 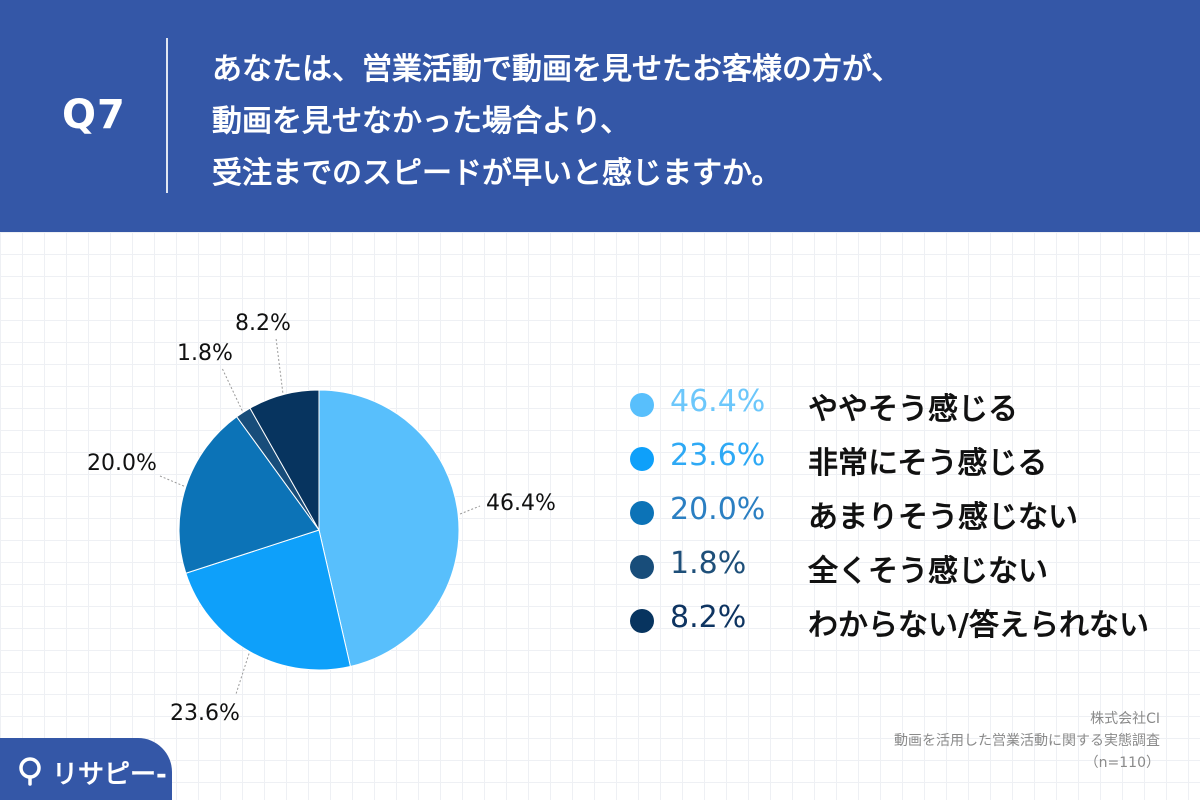 What do you see at coordinates (521, 503) in the screenshot?
I see `data-label-0: 46.4%` at bounding box center [521, 503].